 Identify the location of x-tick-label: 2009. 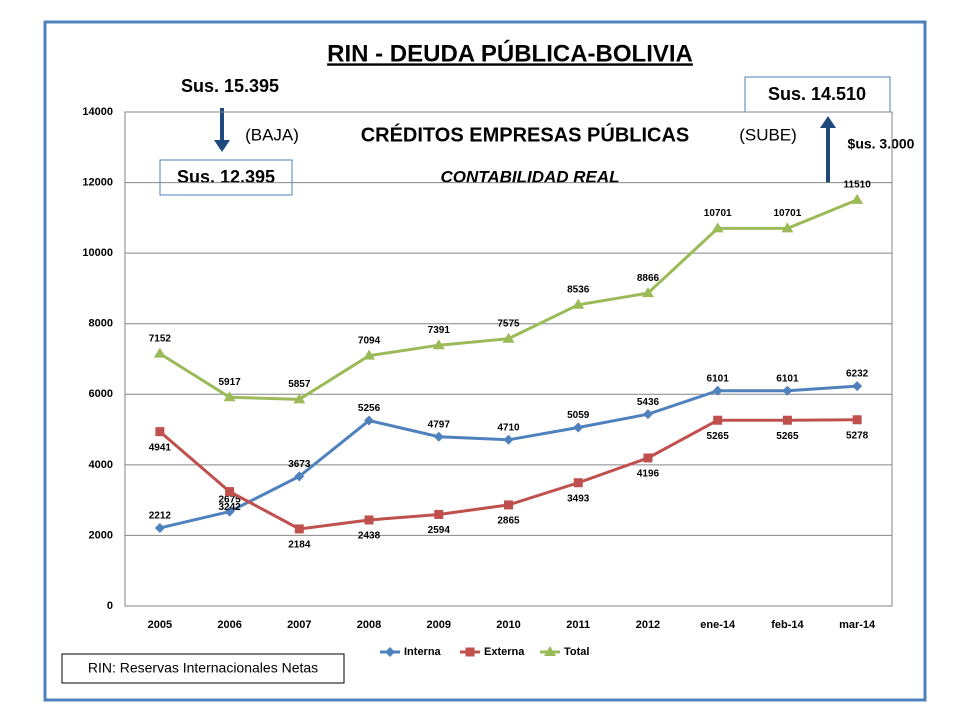
(439, 625).